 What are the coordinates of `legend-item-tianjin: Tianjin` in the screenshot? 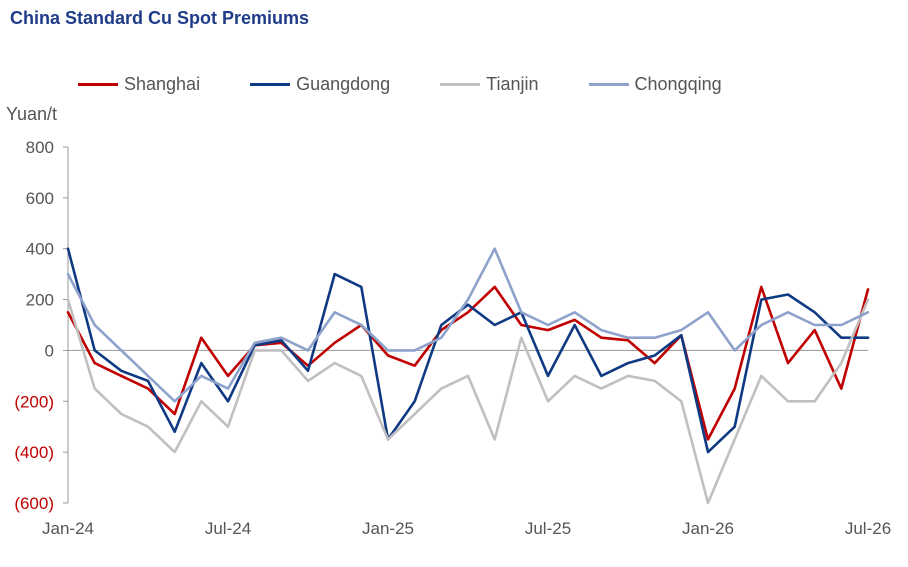 It's located at (489, 84).